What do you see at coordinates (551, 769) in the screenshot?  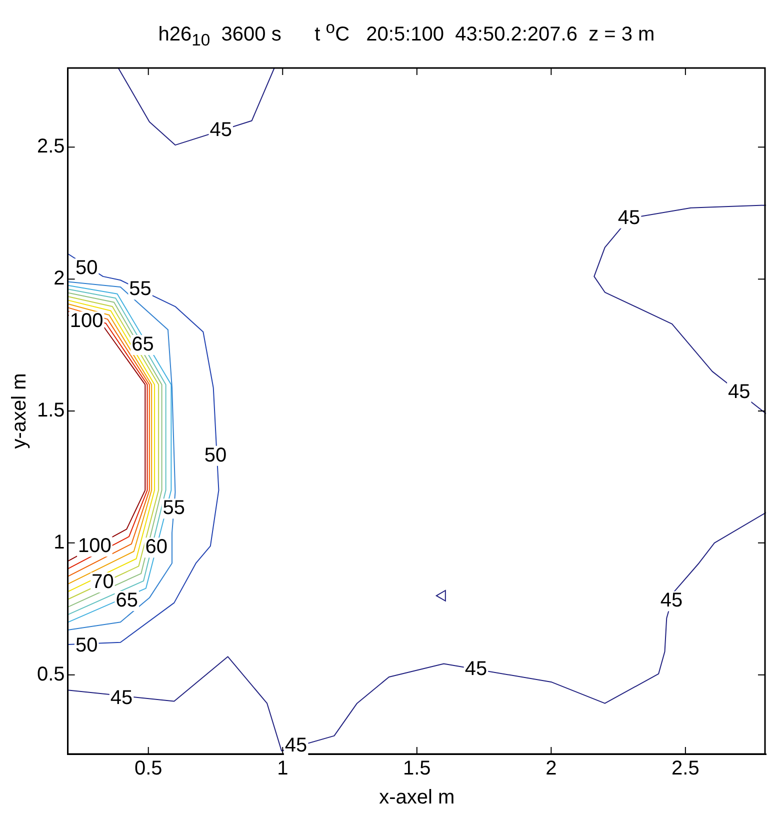 I see `x-tick-label: 2` at bounding box center [551, 769].